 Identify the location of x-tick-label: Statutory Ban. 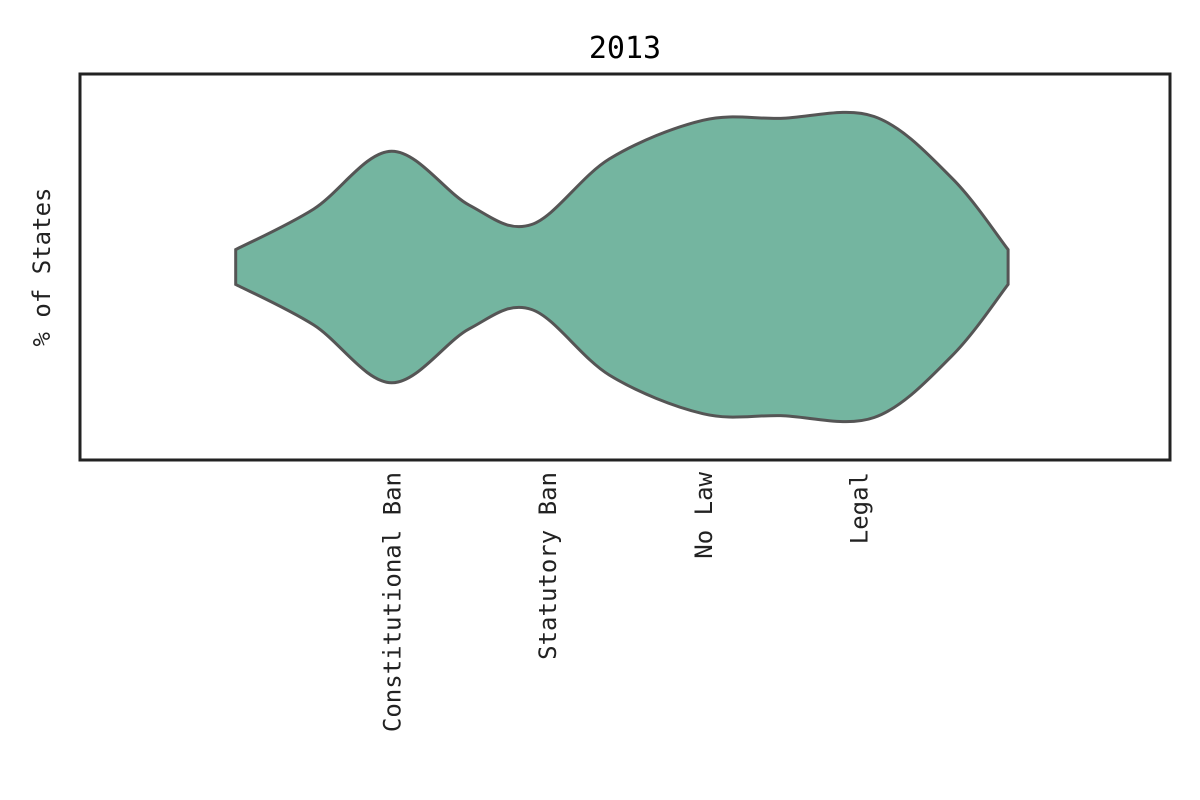
(548, 566).